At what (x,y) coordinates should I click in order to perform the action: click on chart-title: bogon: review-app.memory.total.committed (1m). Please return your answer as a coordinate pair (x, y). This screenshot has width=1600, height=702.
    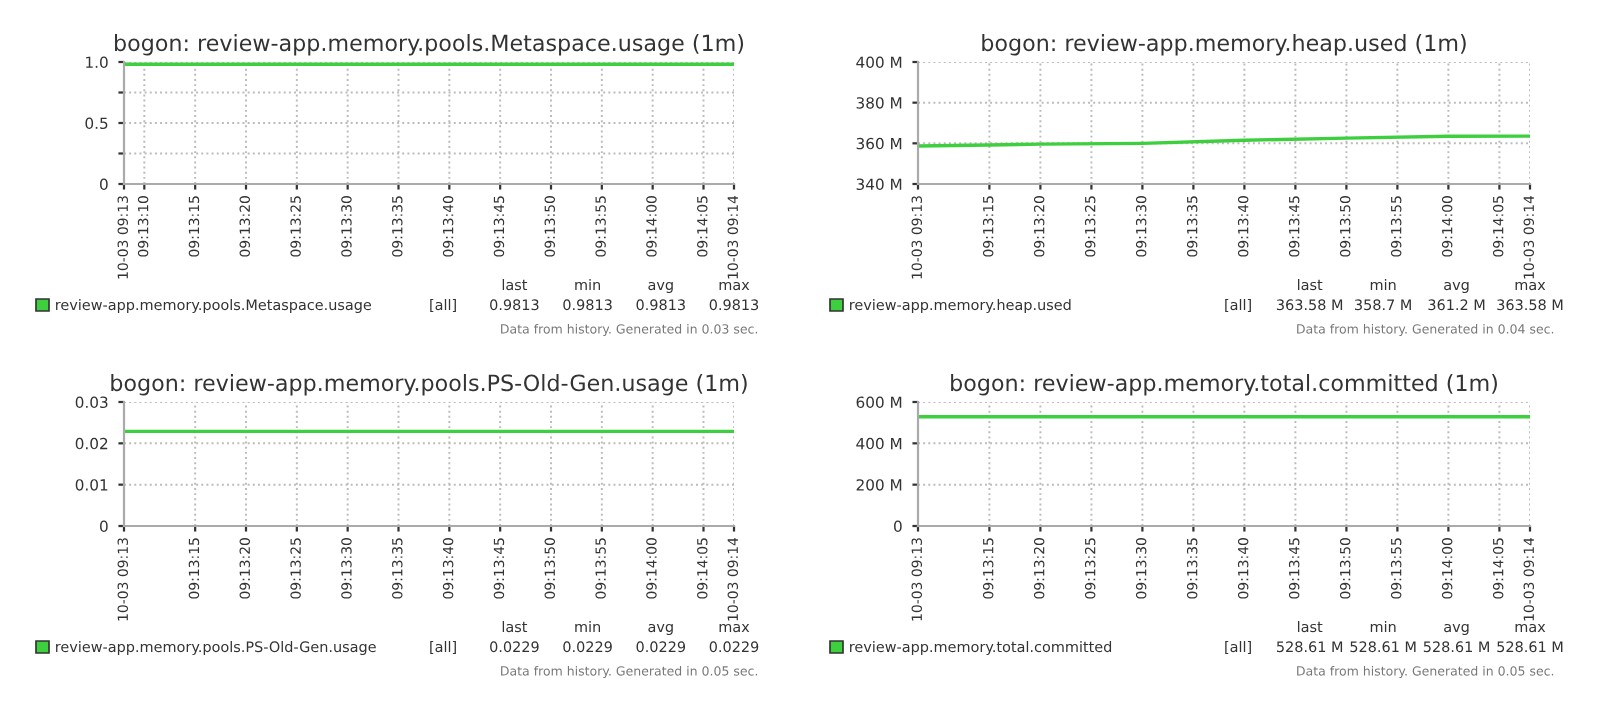
    Looking at the image, I should click on (1224, 385).